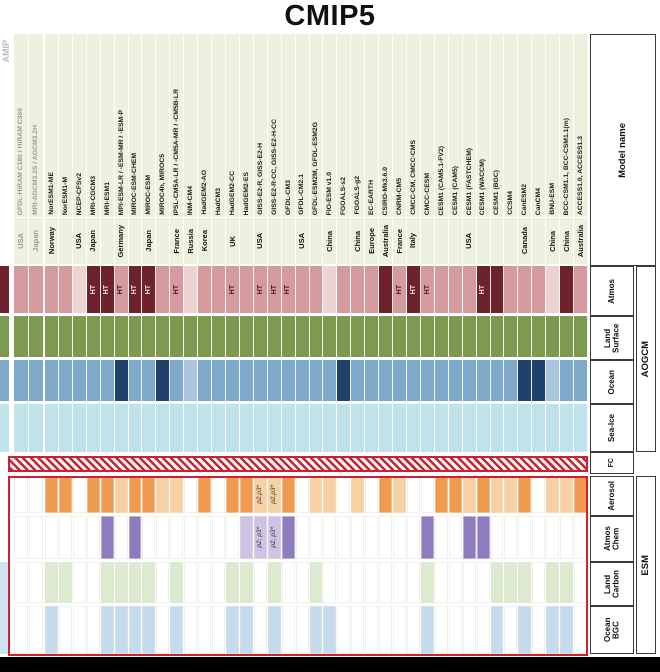  What do you see at coordinates (427, 344) in the screenshot?
I see `model-column: CMCC-CESM HT` at bounding box center [427, 344].